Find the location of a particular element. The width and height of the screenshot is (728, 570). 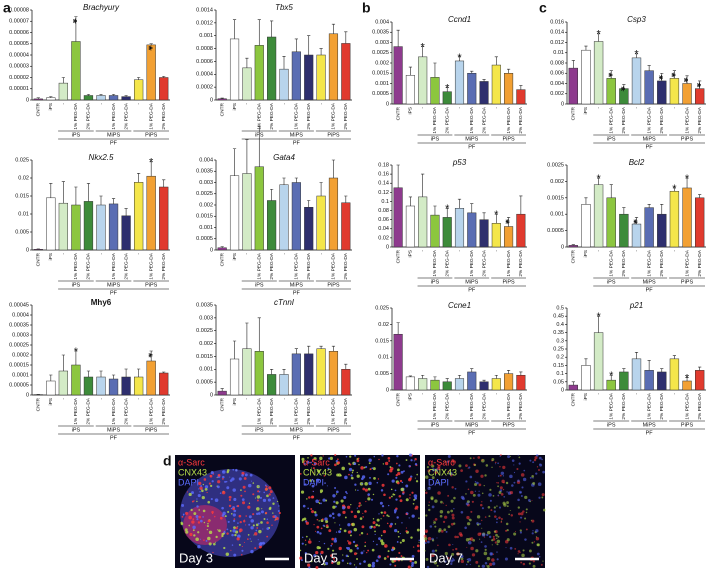

chart-title: p53 is located at coordinates (459, 162).